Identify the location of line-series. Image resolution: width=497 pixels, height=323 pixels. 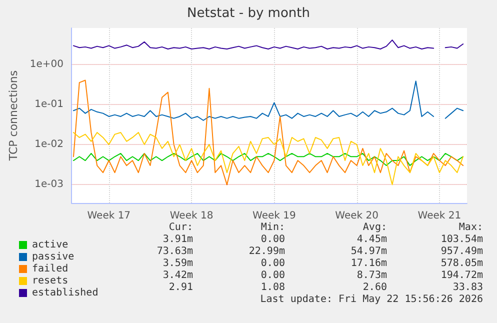
(268, 159).